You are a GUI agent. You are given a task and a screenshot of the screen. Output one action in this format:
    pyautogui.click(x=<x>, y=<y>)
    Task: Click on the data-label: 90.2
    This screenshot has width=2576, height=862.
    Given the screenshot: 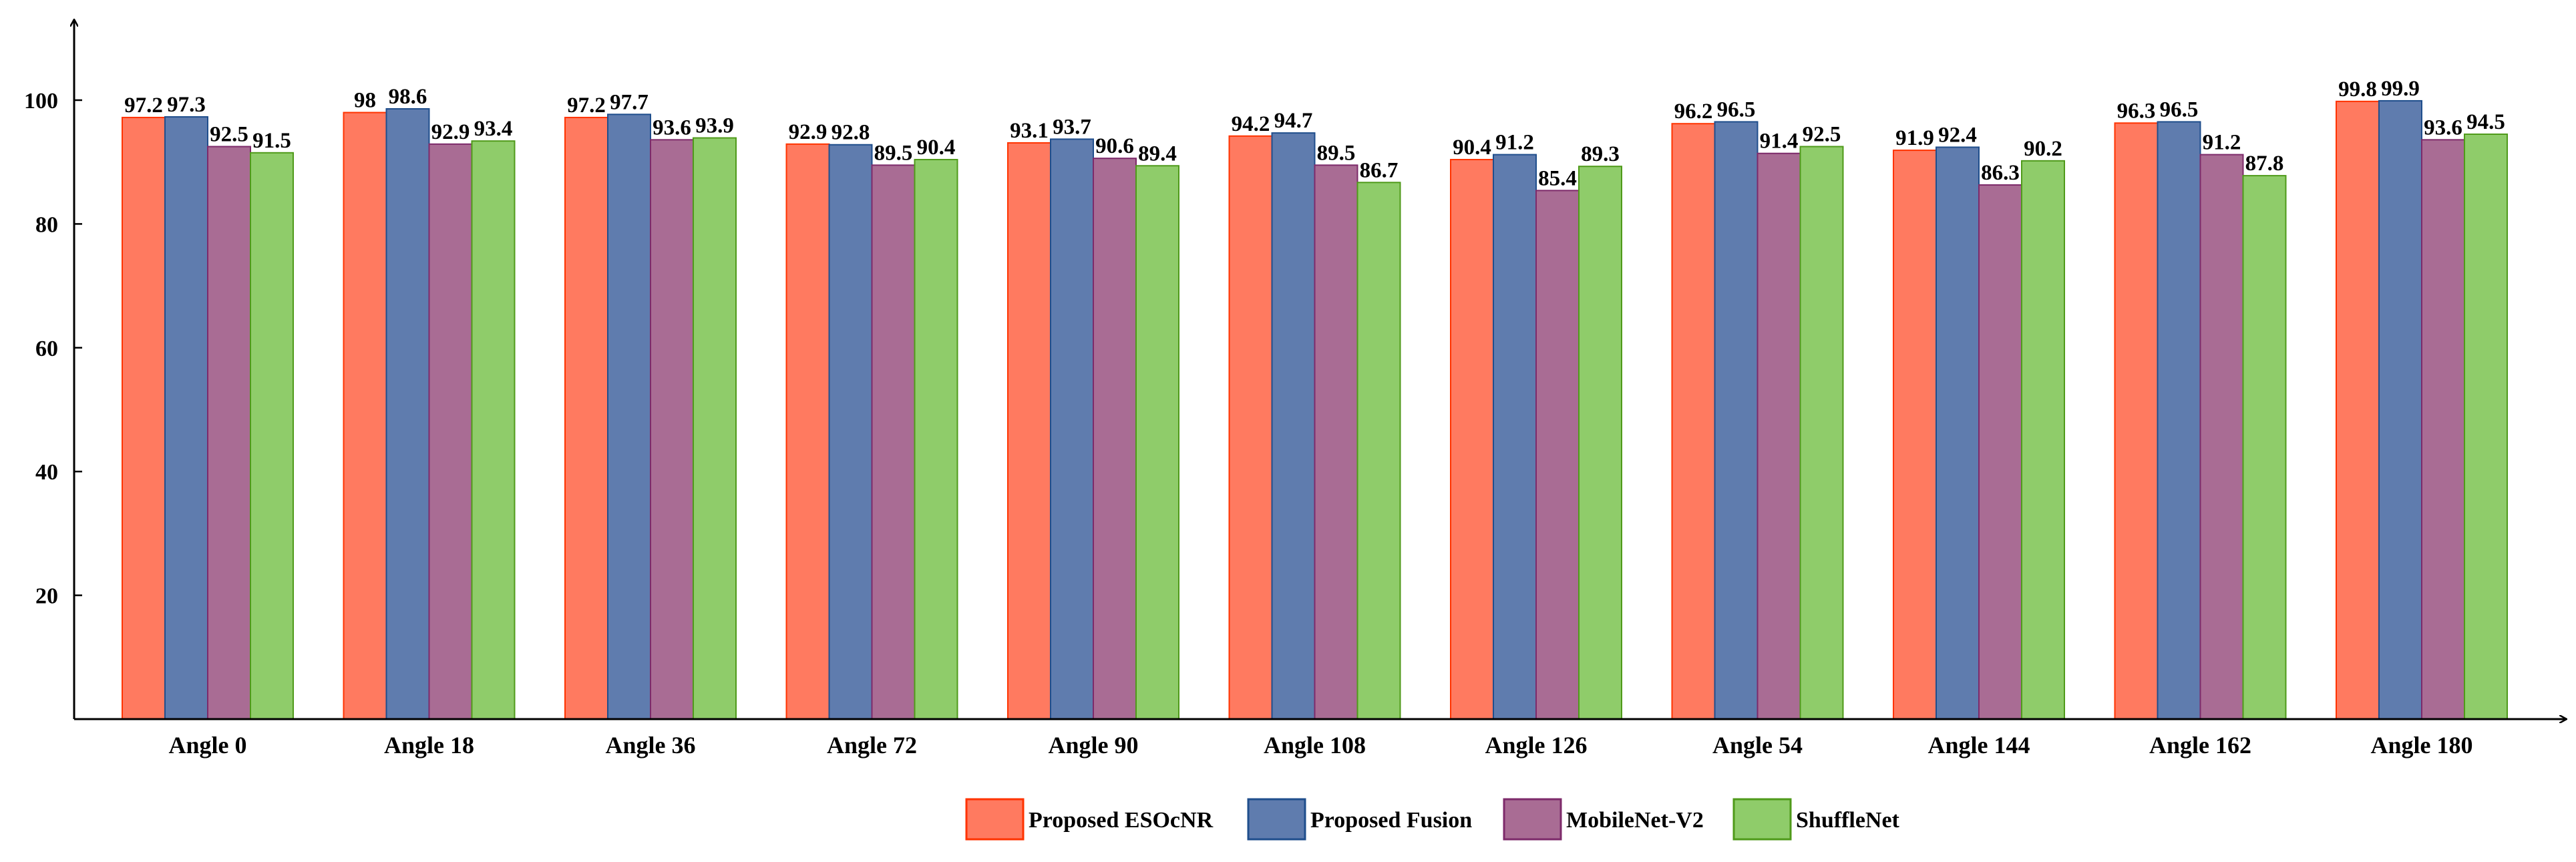 What is the action you would take?
    pyautogui.click(x=2043, y=149)
    